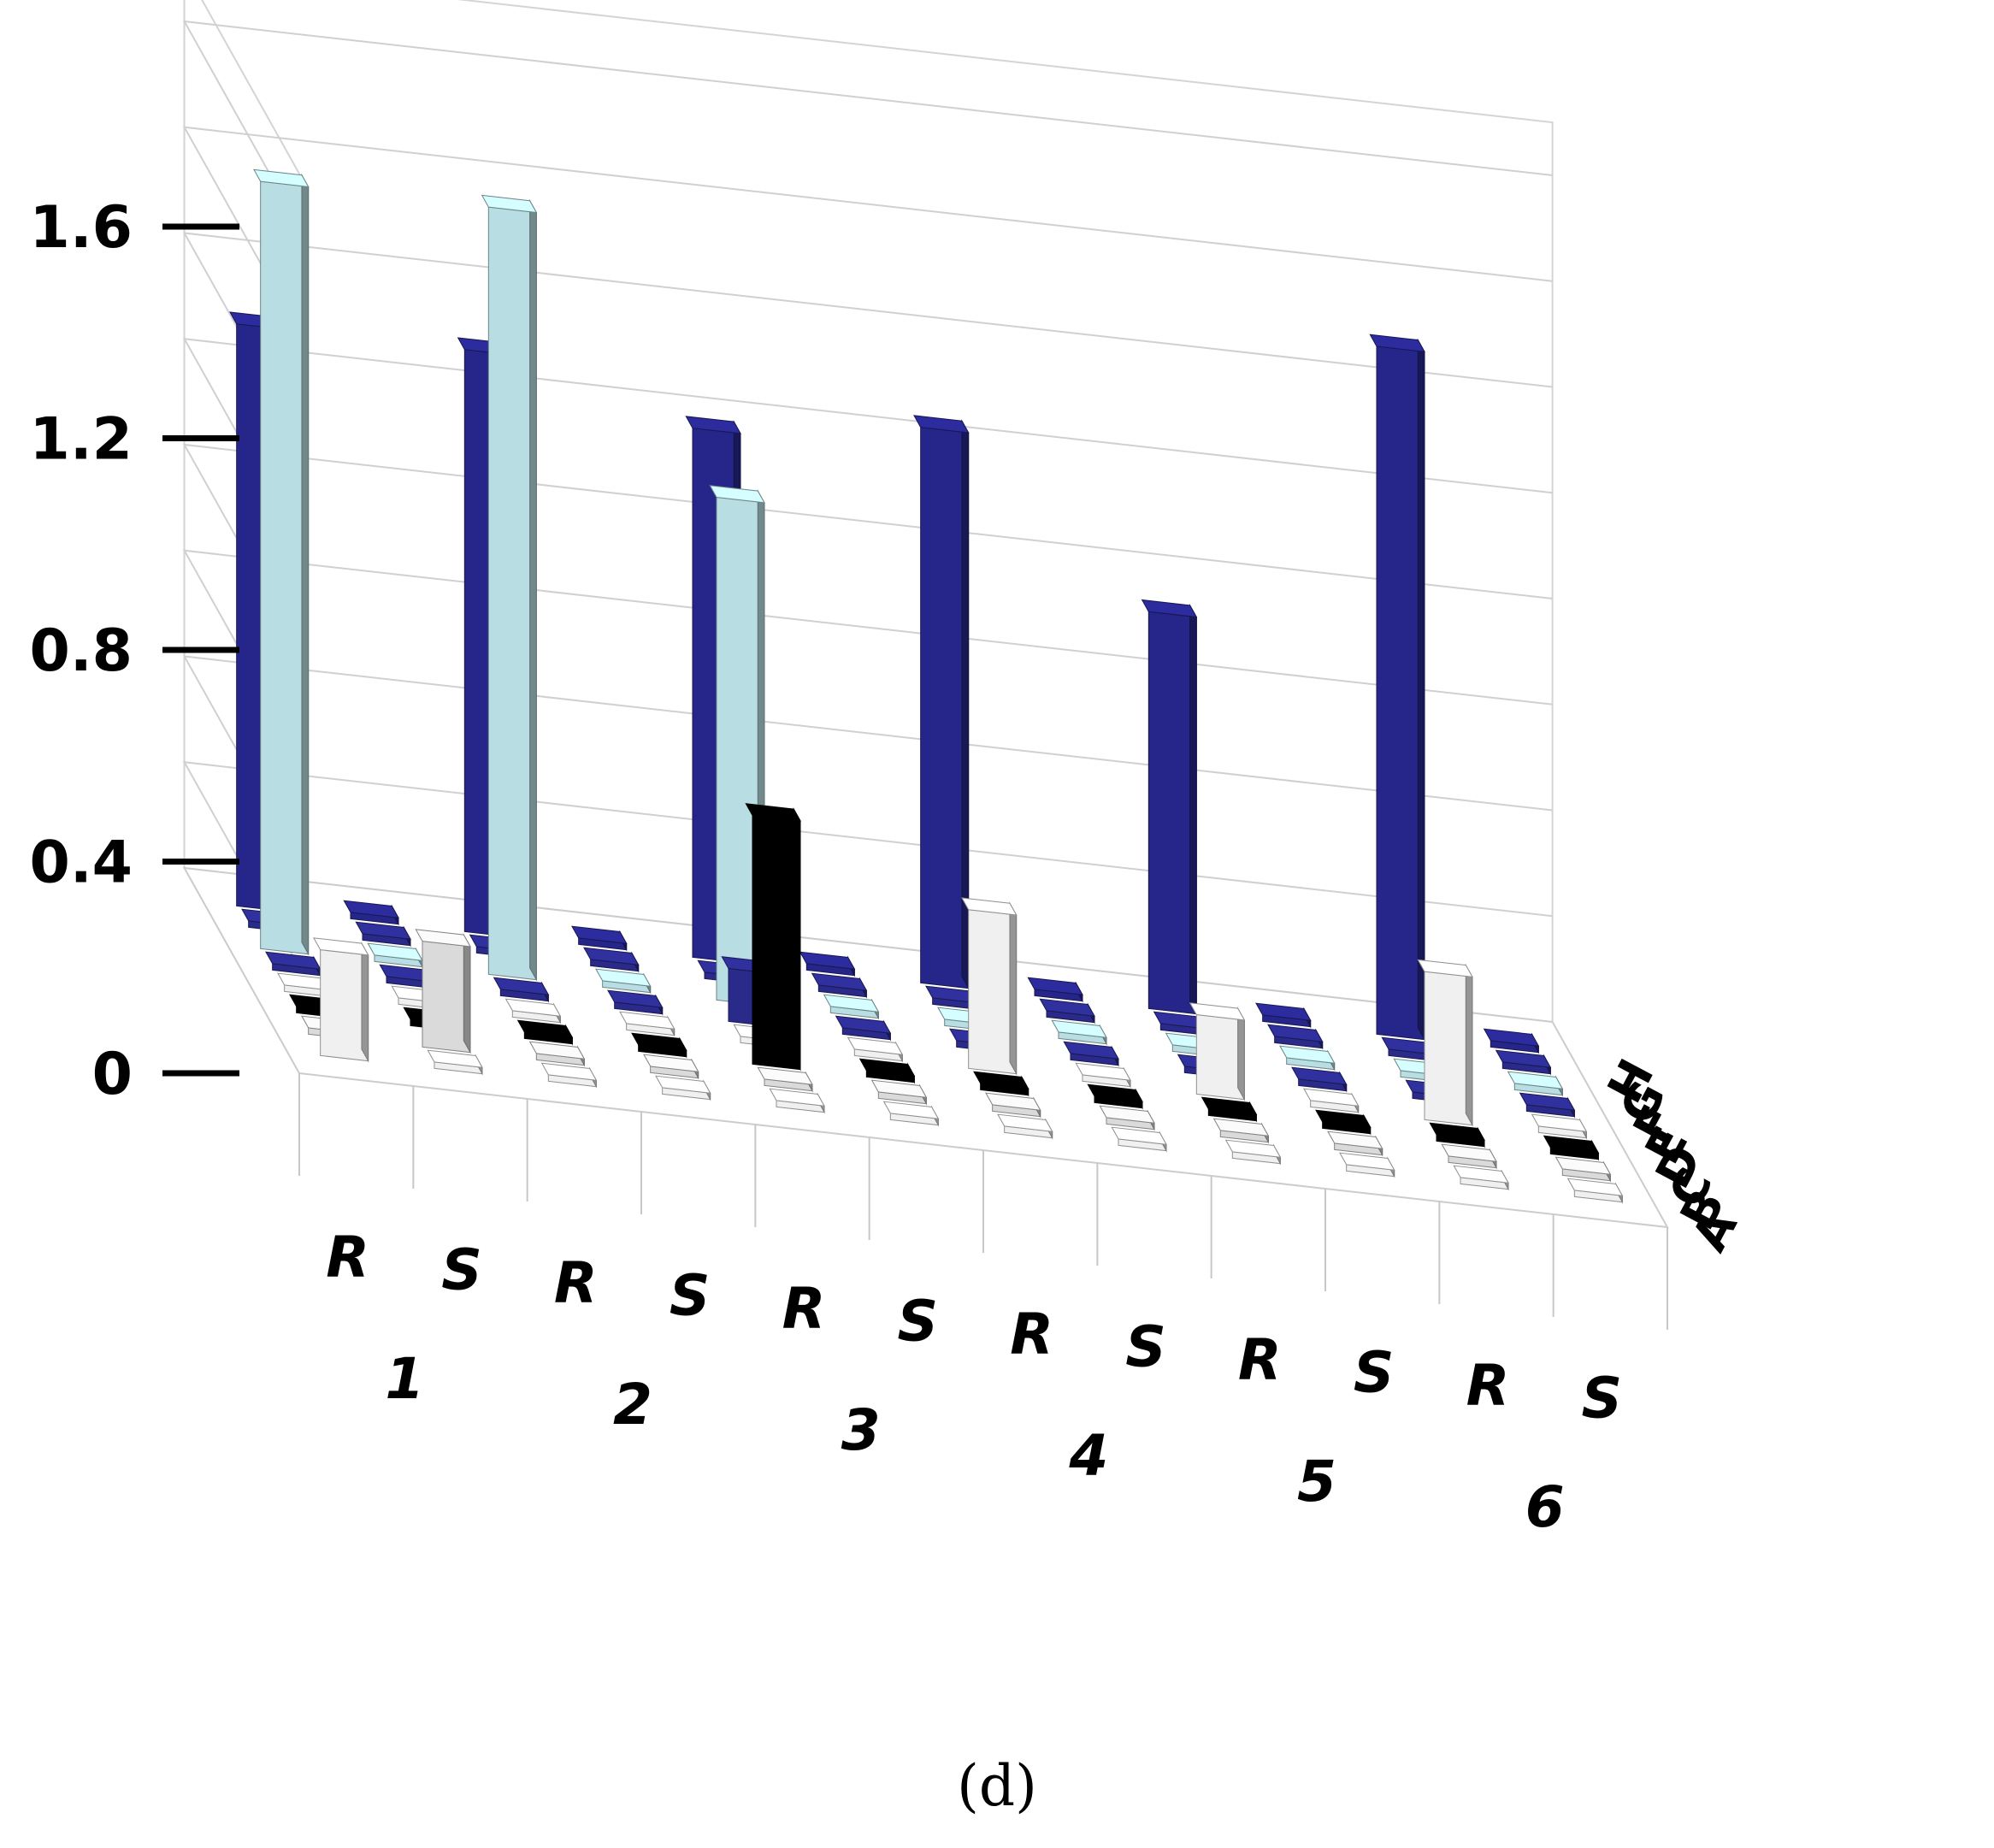 The image size is (1994, 1848). Describe the element at coordinates (867, 123) in the screenshot. I see `gridline` at that location.